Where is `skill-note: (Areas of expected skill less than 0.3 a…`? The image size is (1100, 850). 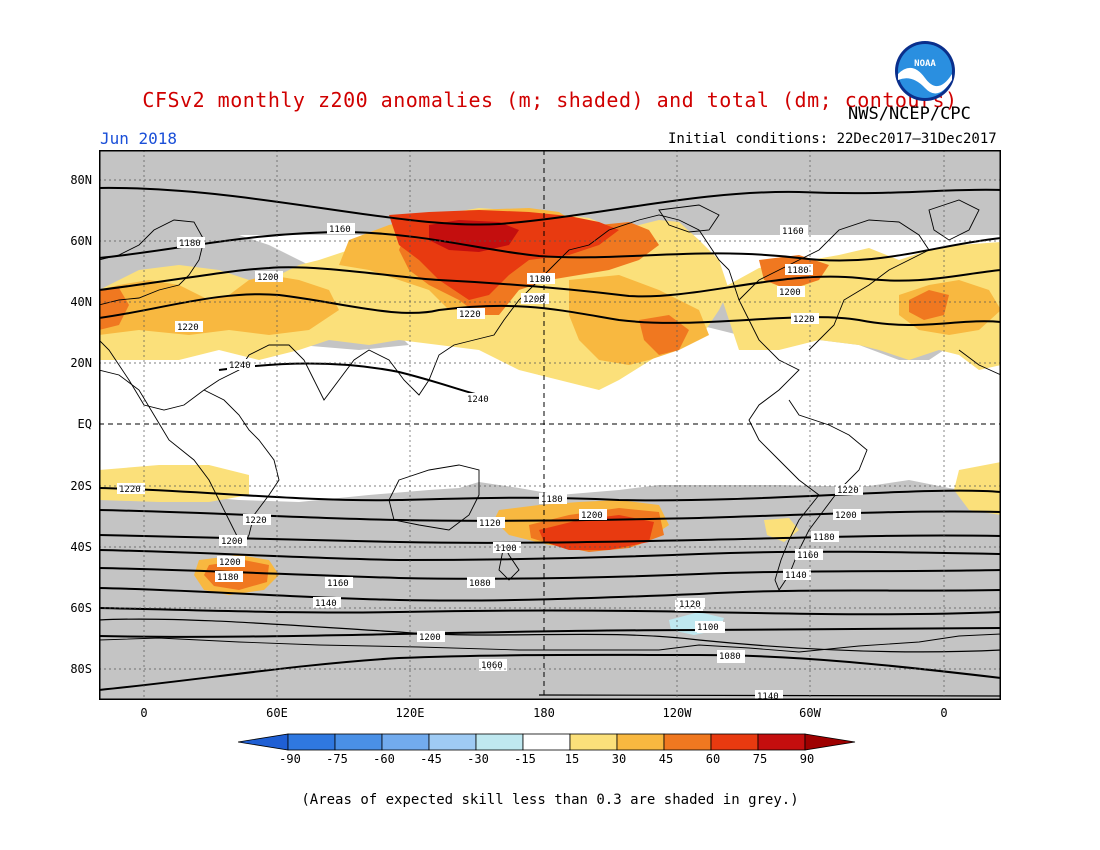 skill-note: (Areas of expected skill less than 0.3 a… is located at coordinates (550, 800).